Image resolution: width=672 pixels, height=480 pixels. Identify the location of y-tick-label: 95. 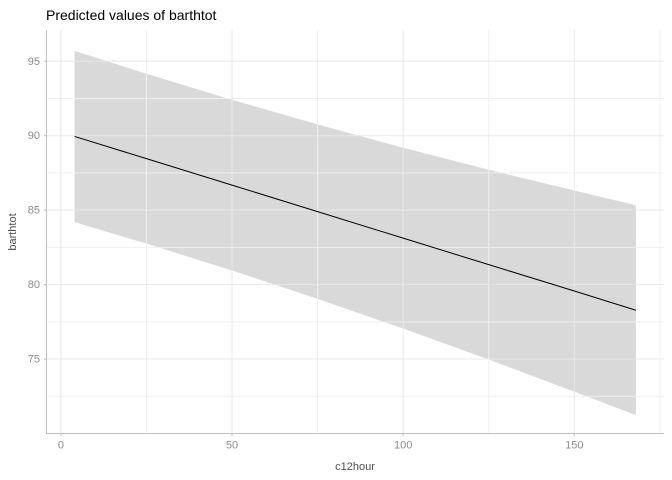
(34, 62).